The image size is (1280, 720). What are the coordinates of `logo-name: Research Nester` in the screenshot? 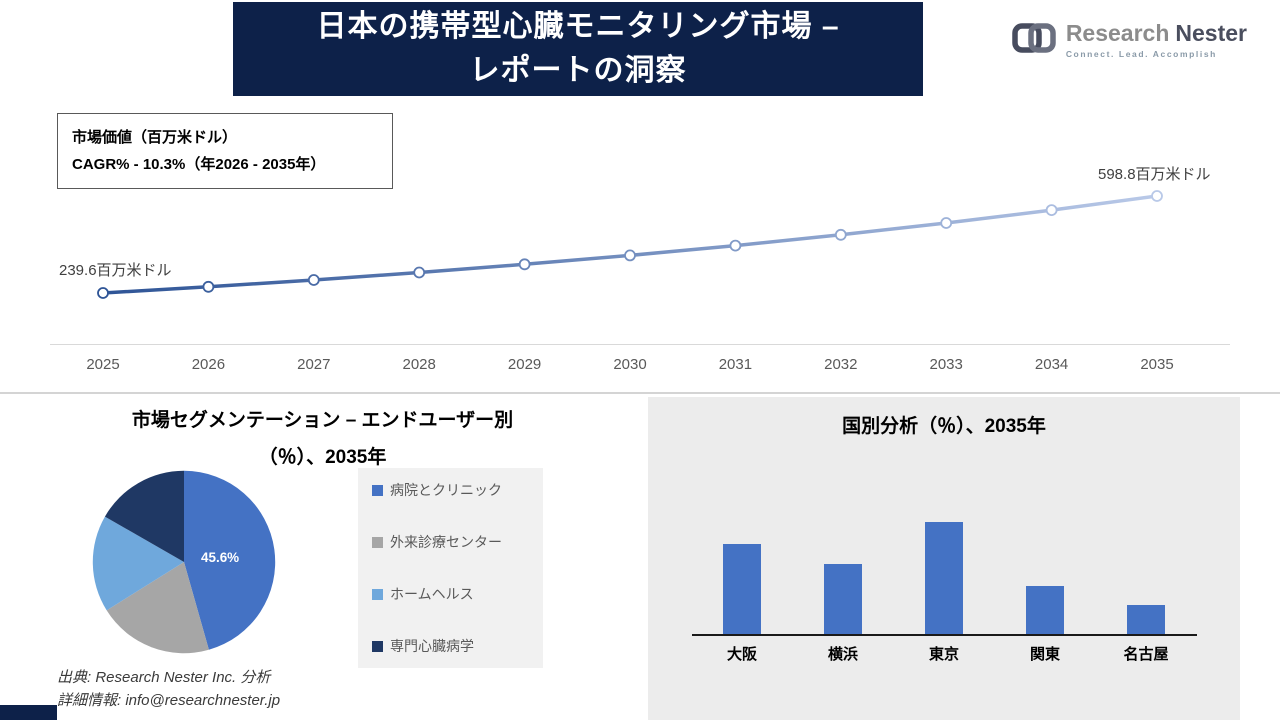 It's located at (1156, 33).